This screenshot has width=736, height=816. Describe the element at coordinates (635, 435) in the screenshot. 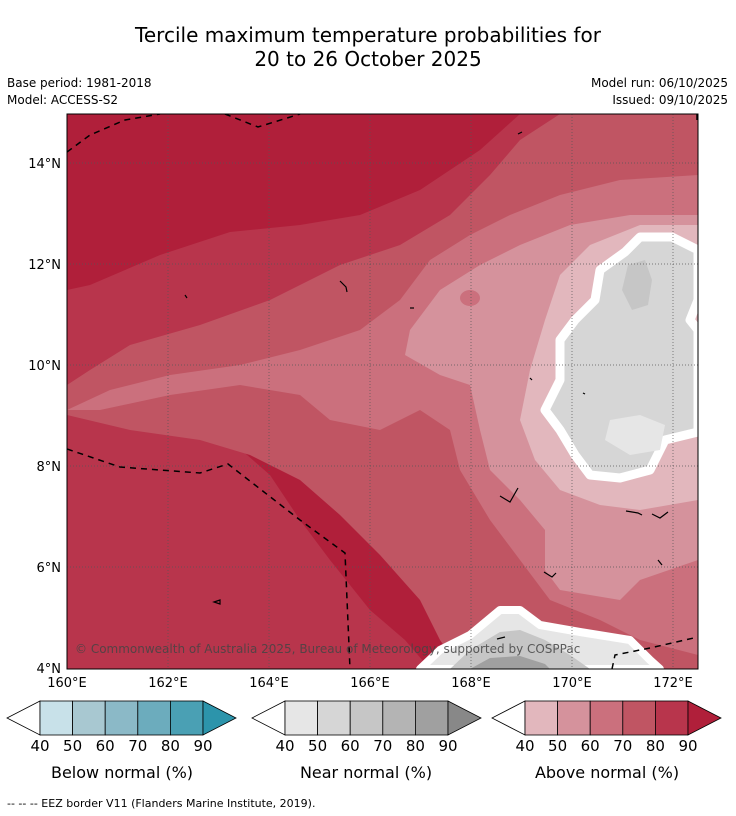

I see `near-normal-inner` at that location.